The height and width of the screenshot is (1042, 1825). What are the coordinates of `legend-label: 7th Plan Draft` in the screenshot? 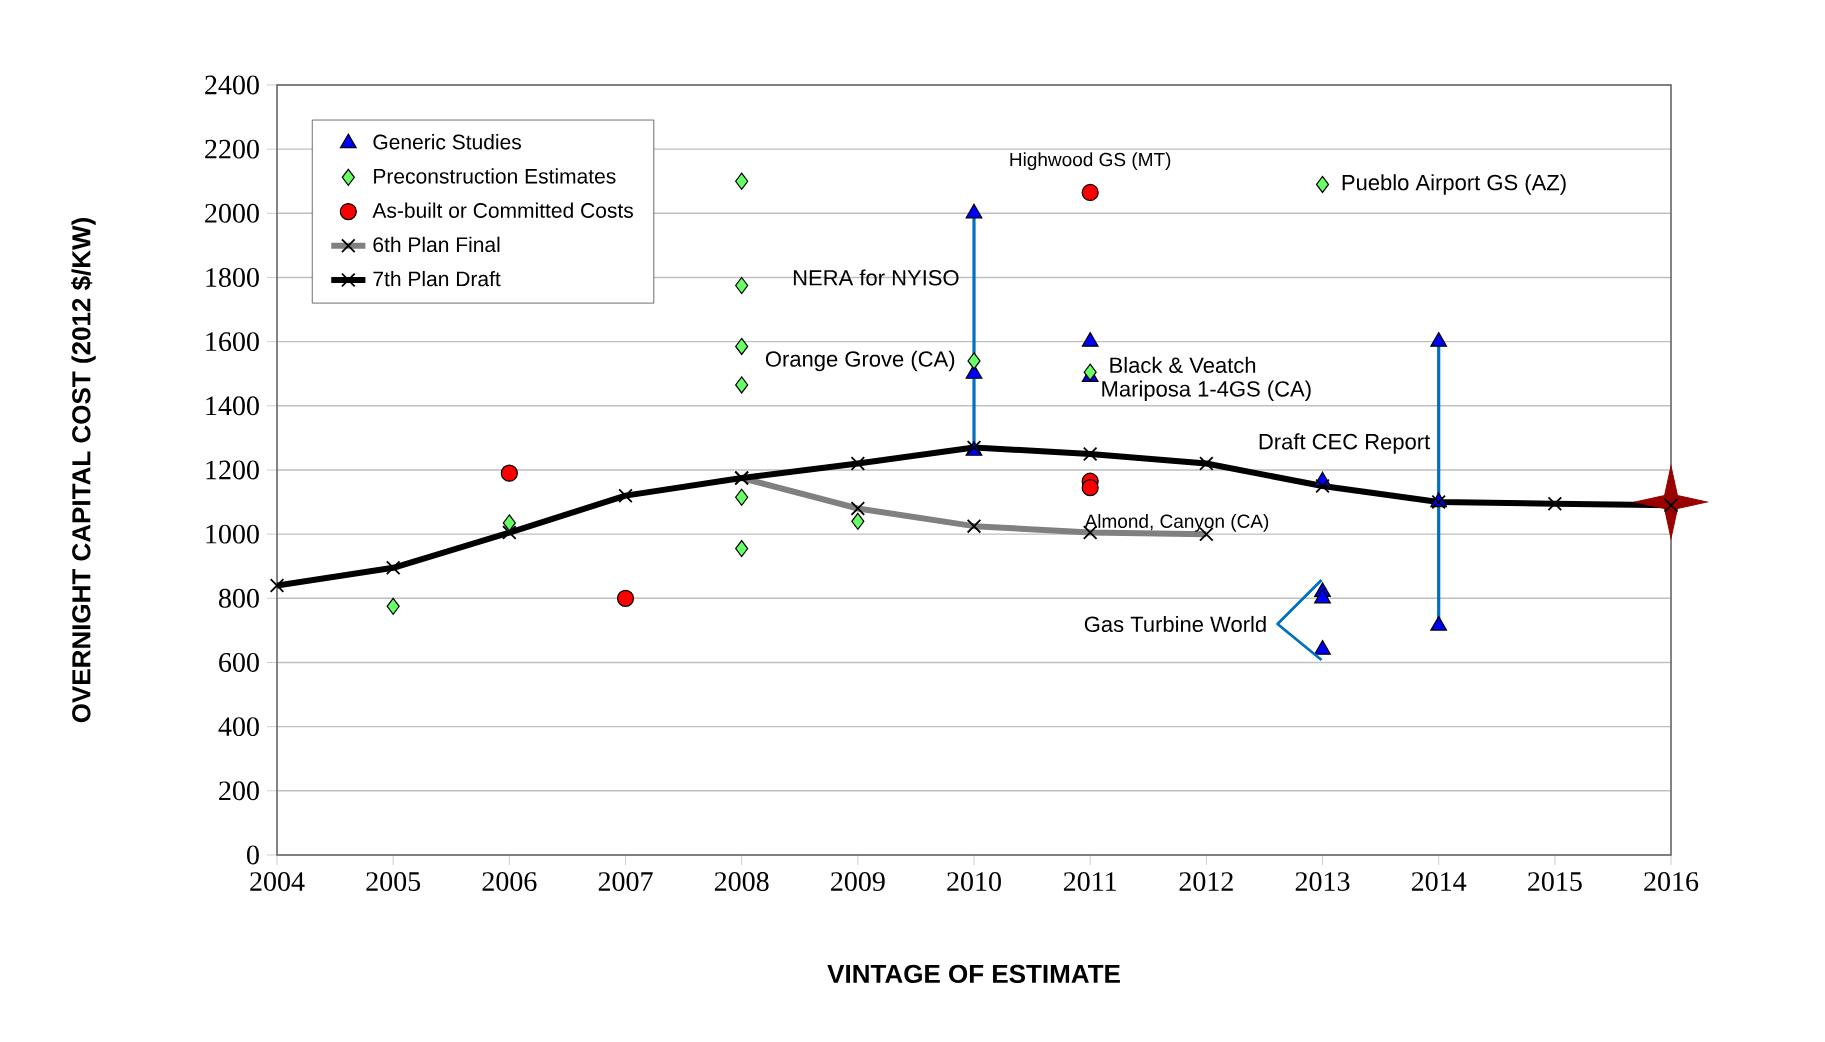 It's located at (437, 278).